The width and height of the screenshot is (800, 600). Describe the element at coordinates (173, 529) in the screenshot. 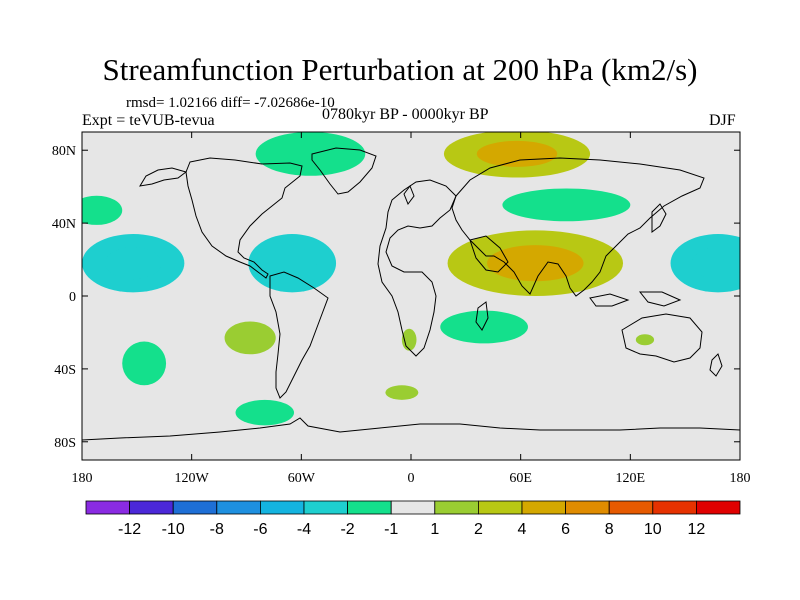

I see `colorbar-label: -10` at that location.